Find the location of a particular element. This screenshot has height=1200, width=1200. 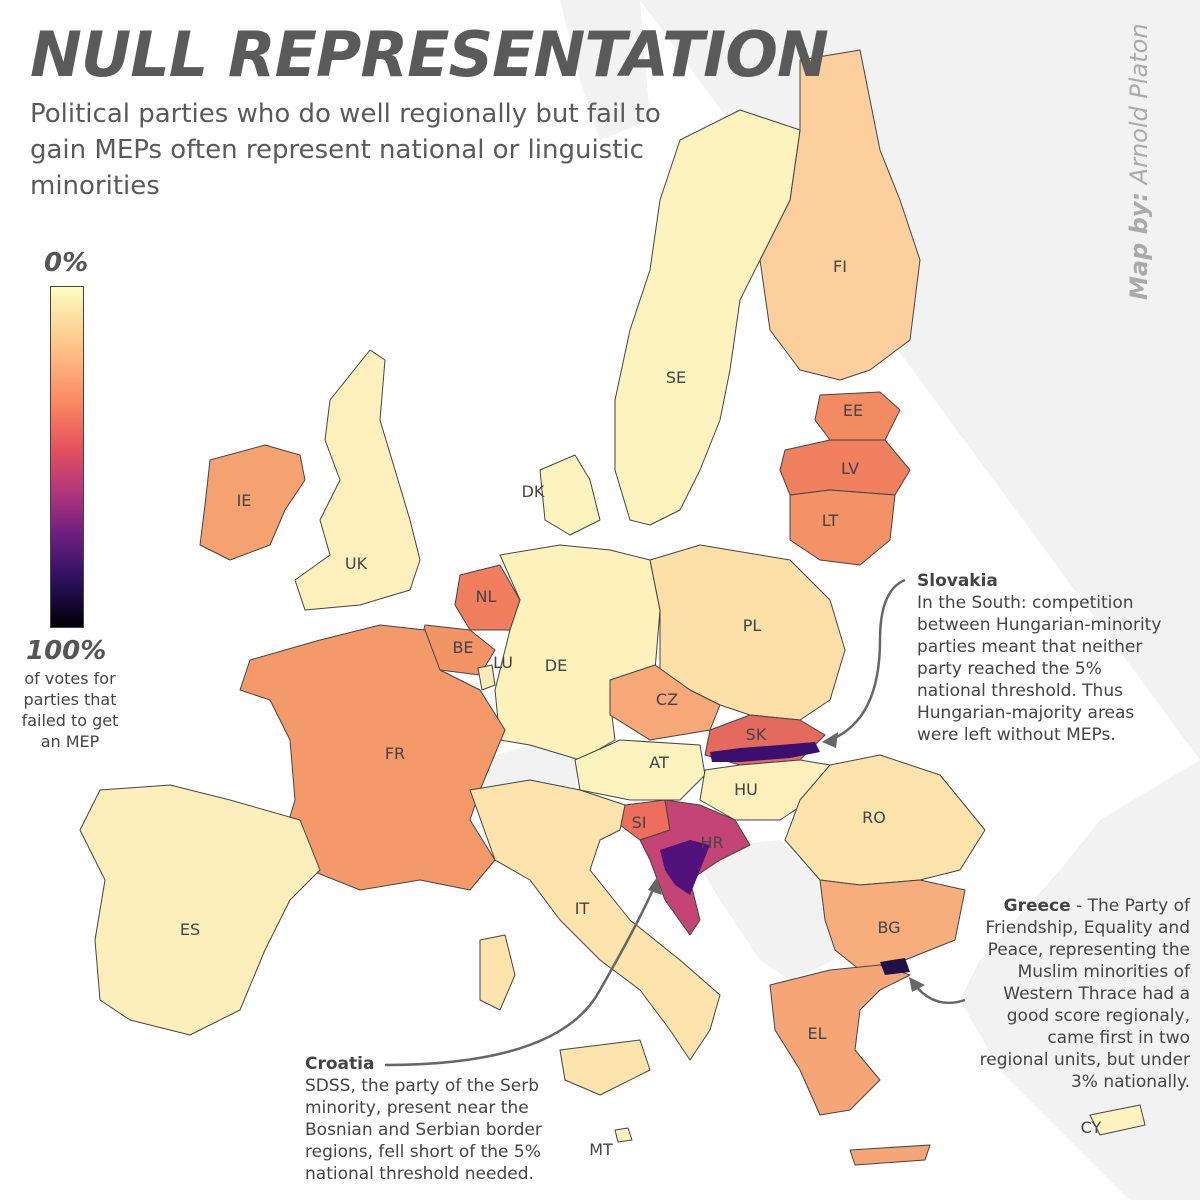

country-IT-sardinia is located at coordinates (497, 972).